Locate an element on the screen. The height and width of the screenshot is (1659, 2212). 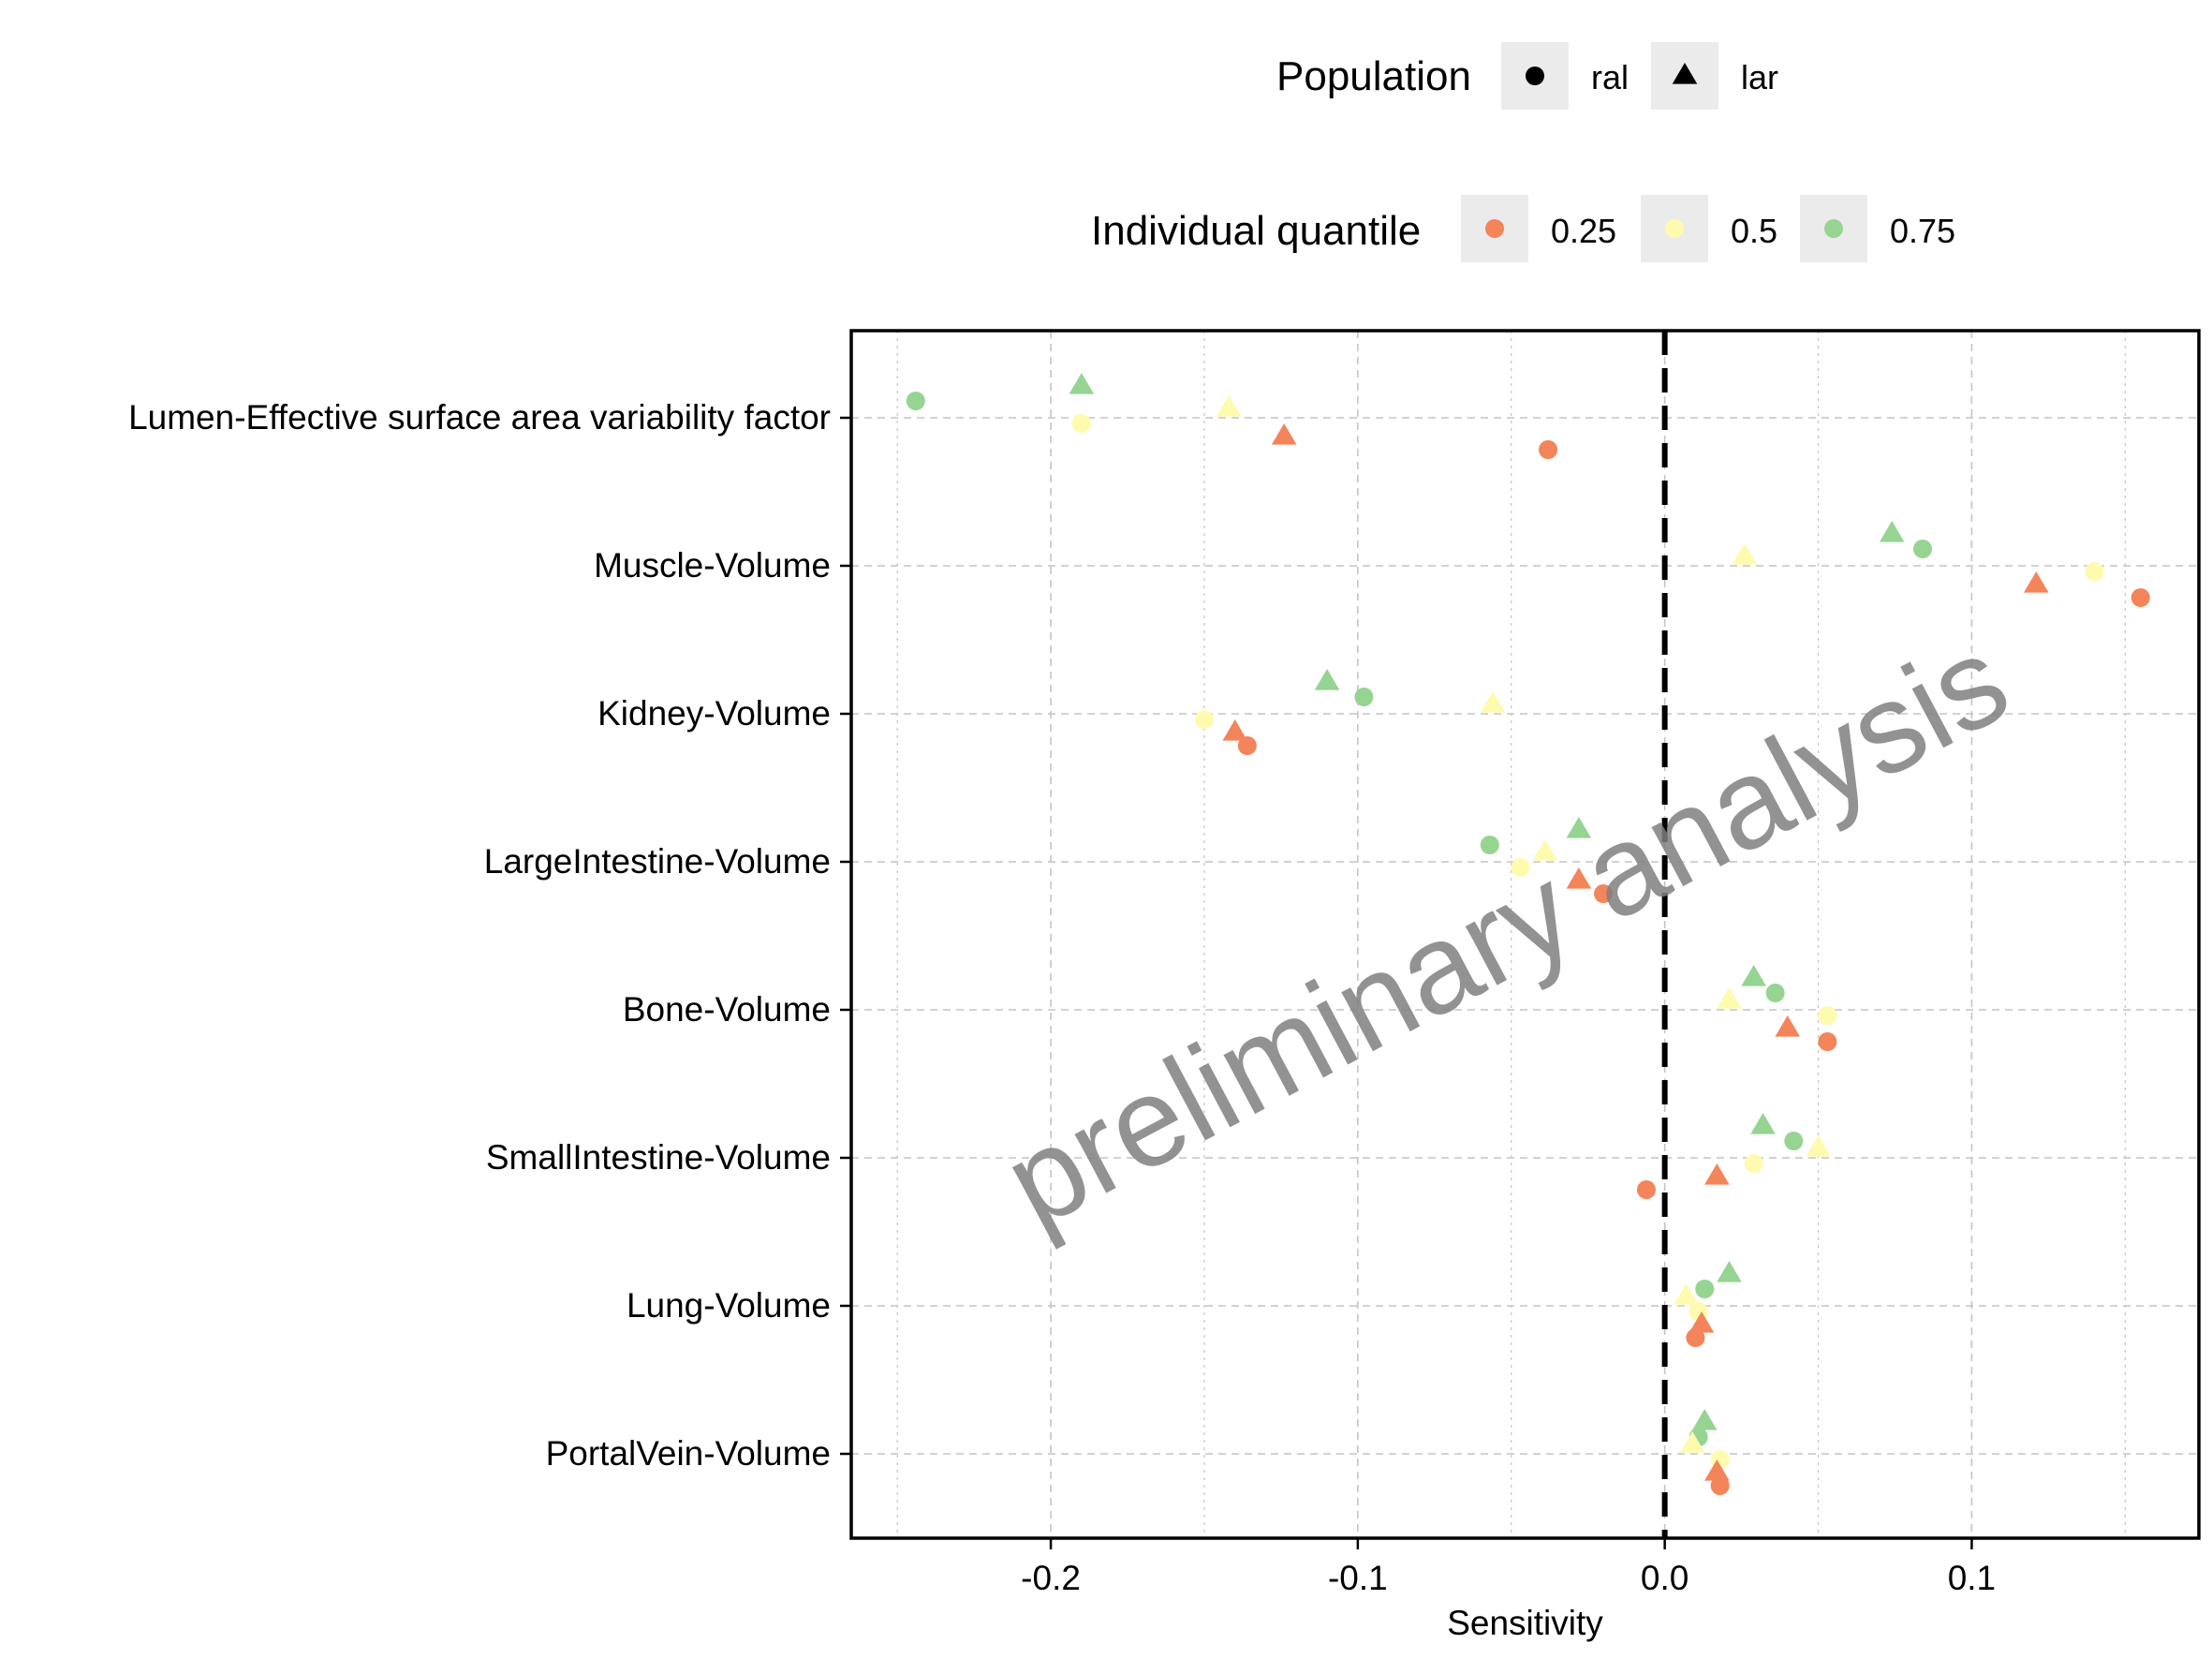
legend-triangle-icon is located at coordinates (1685, 73).